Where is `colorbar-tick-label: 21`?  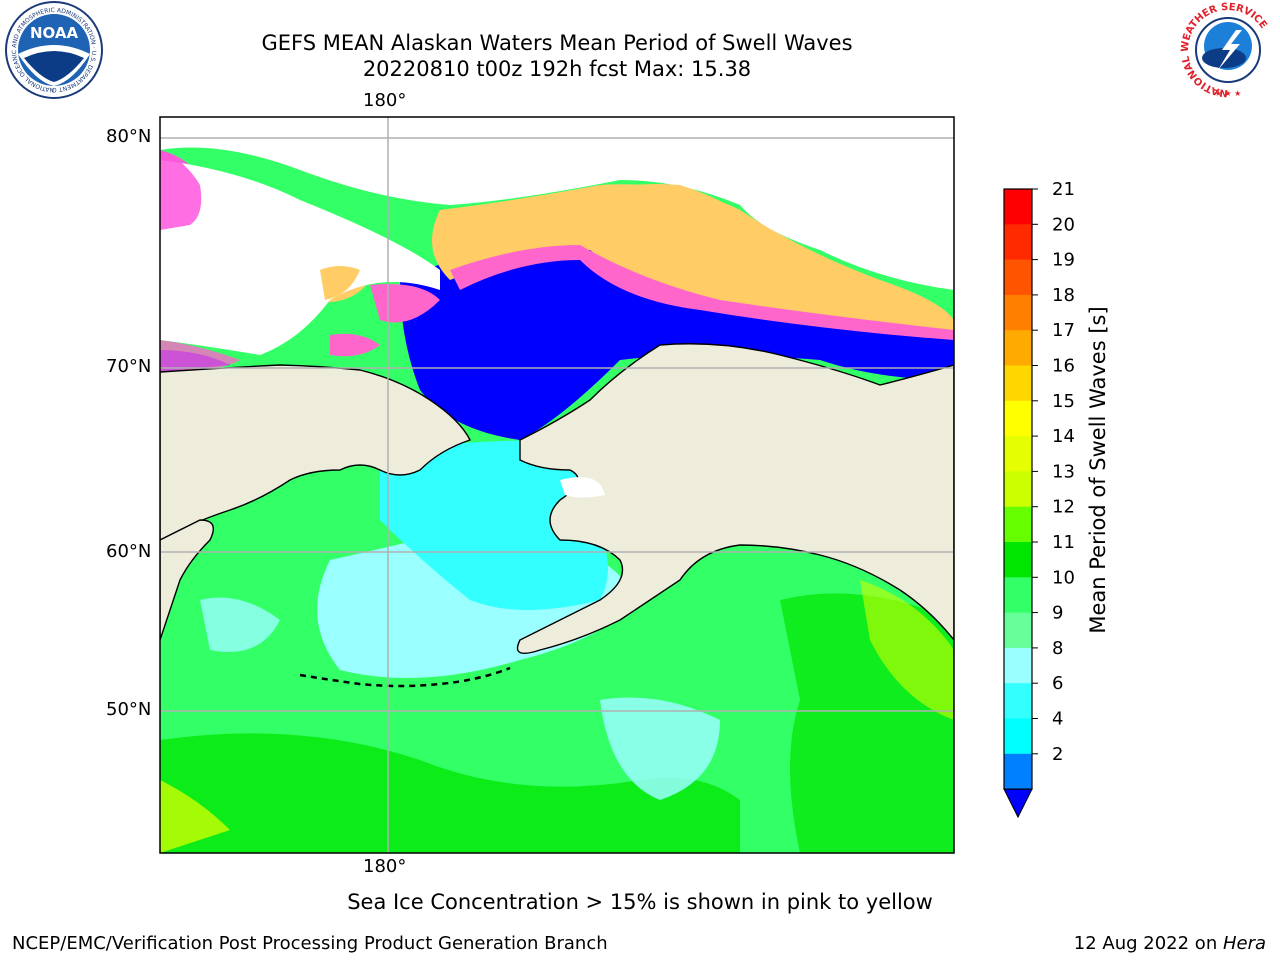
colorbar-tick-label: 21 is located at coordinates (1063, 189).